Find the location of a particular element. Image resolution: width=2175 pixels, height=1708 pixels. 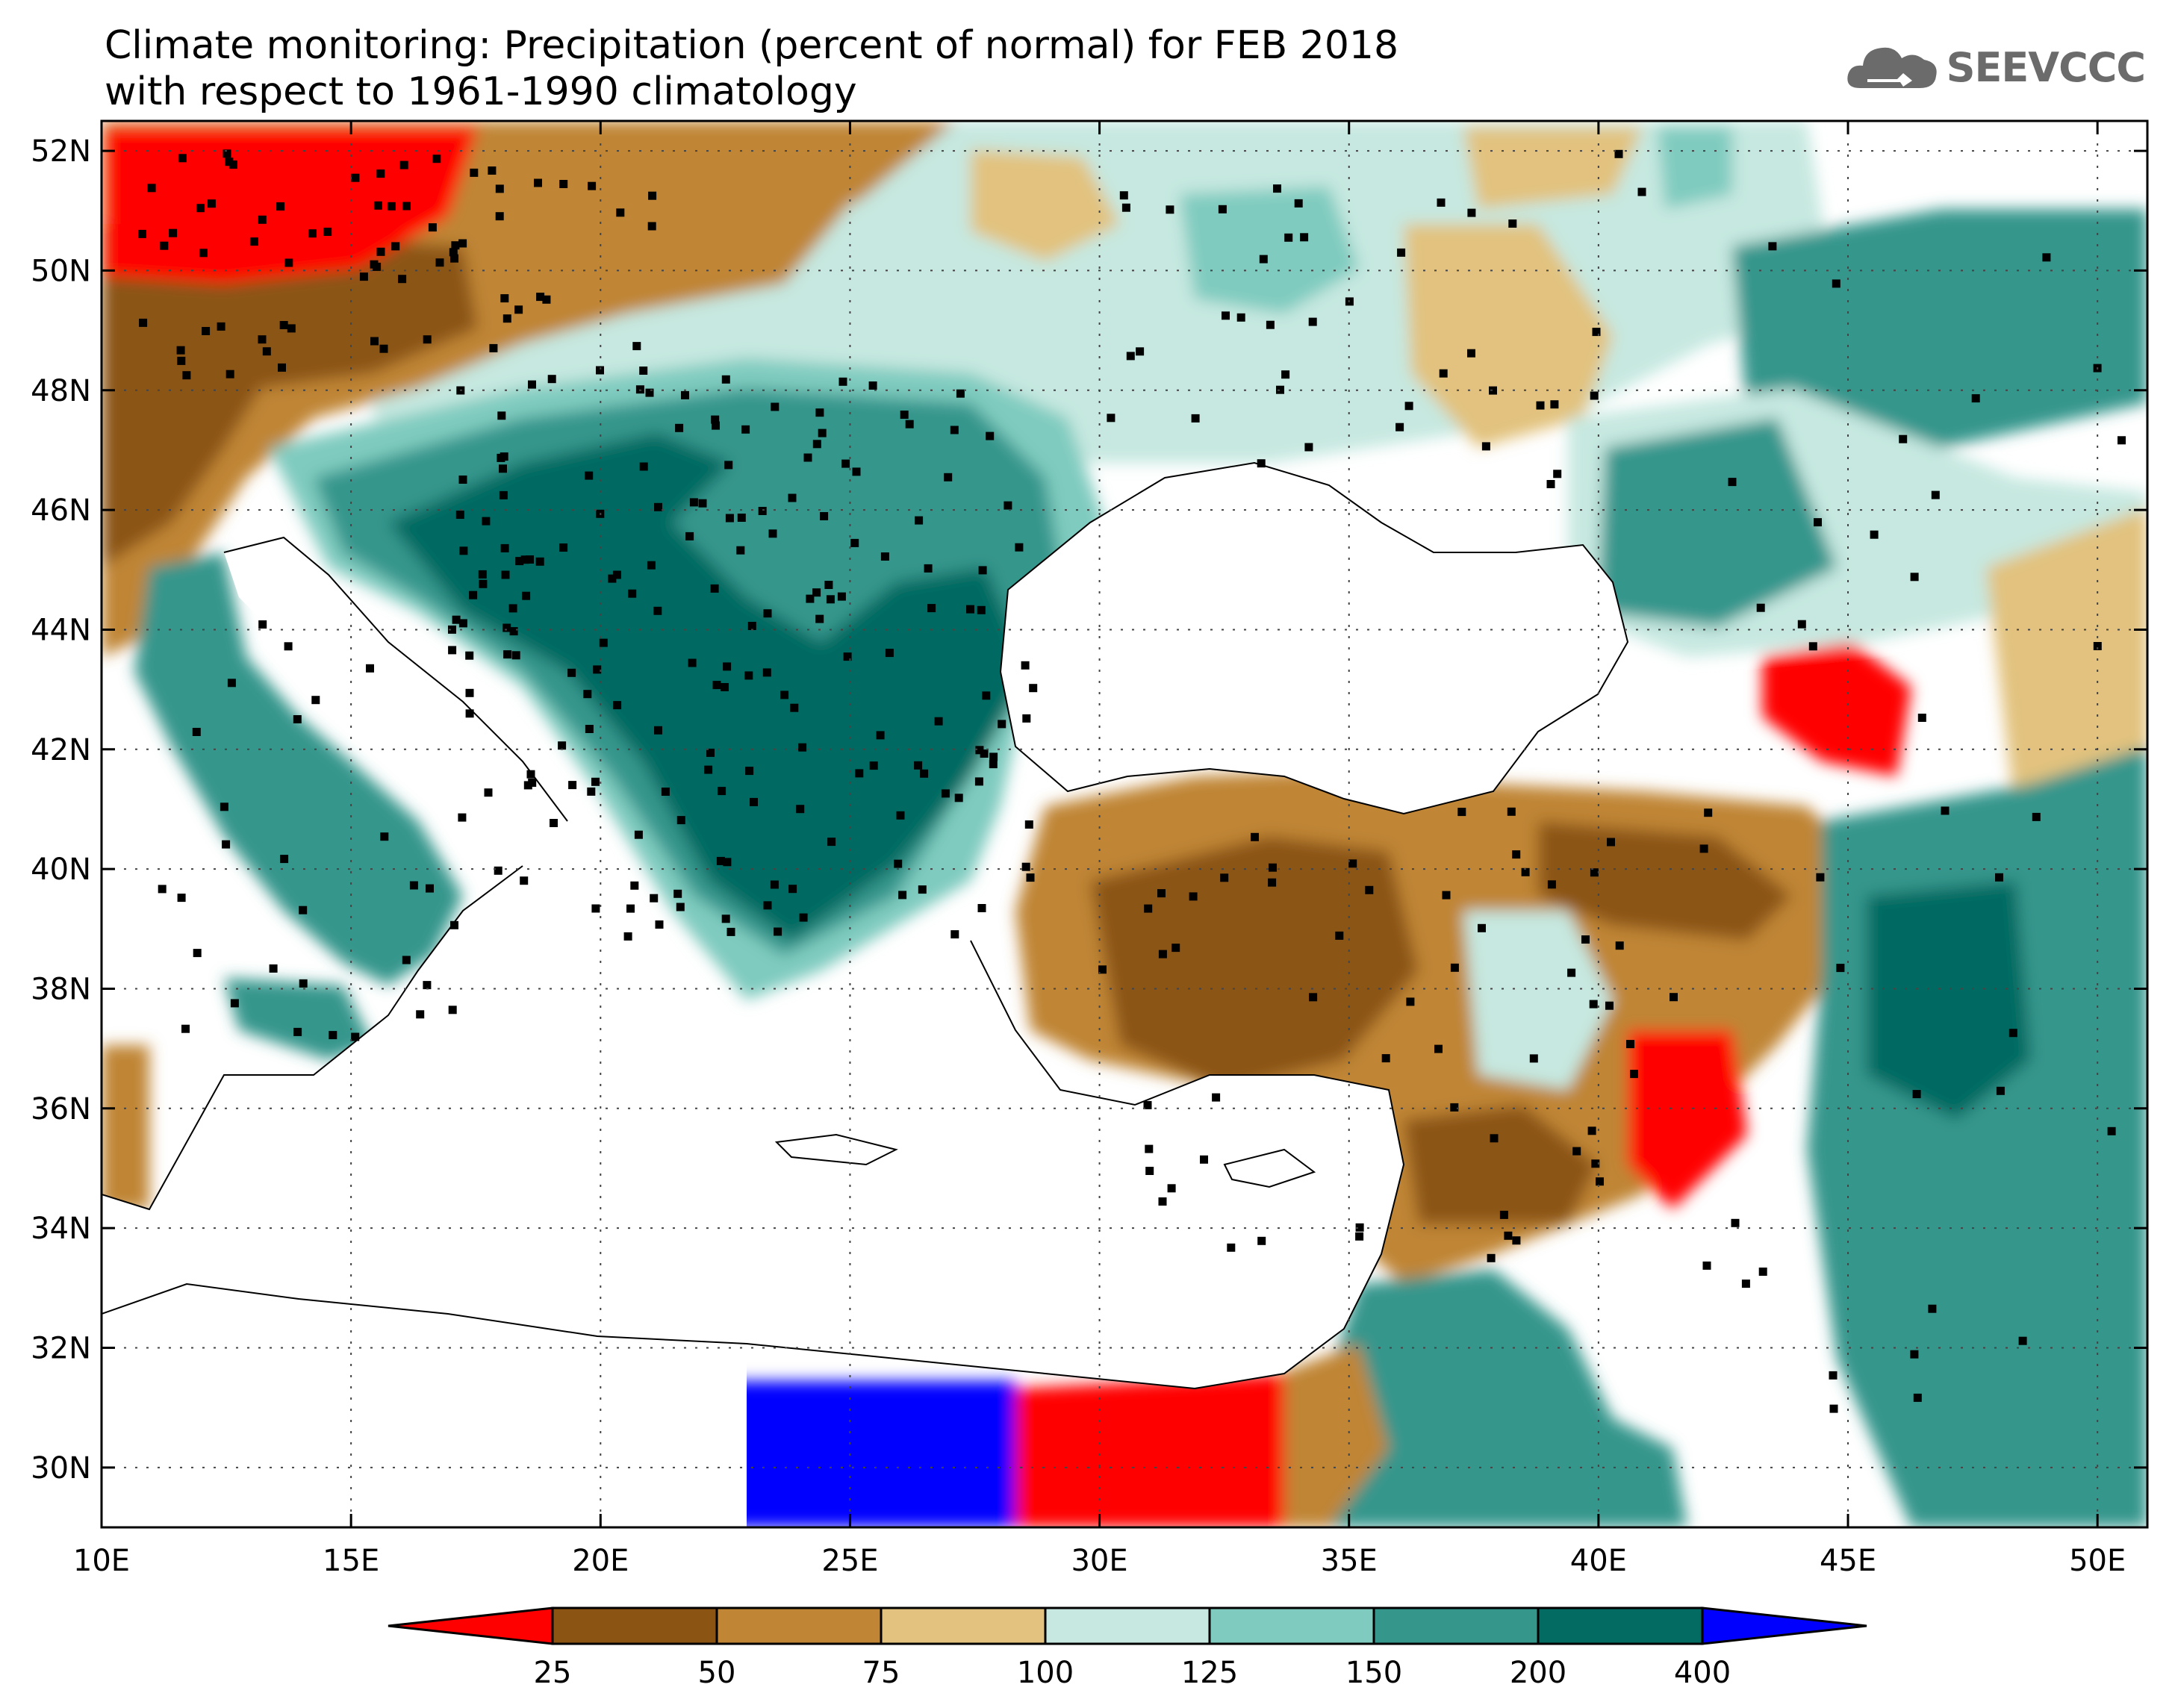

colorbar-legend: 25 50 75 100 125 150 200 400 is located at coordinates (1127, 1648).